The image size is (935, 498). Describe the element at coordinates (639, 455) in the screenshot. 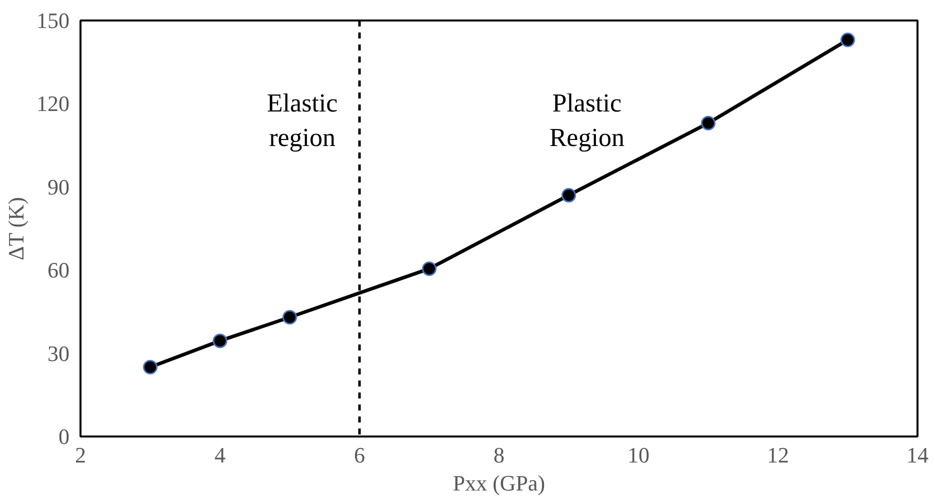

I see `x-tick-label: 10` at that location.